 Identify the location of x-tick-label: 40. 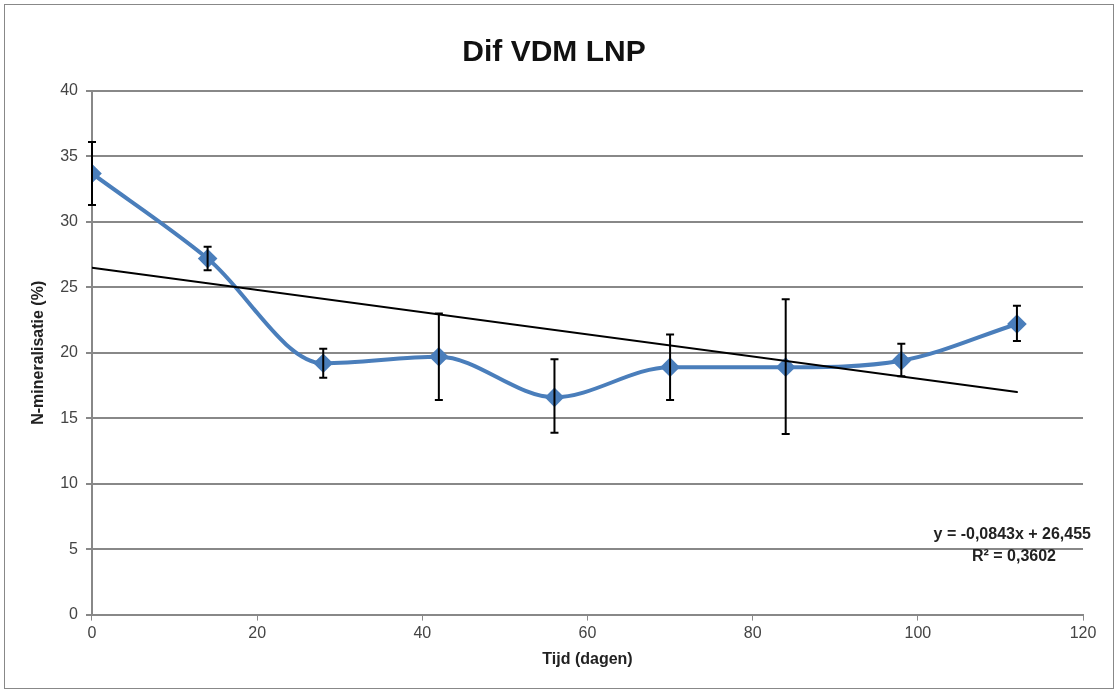
(422, 632).